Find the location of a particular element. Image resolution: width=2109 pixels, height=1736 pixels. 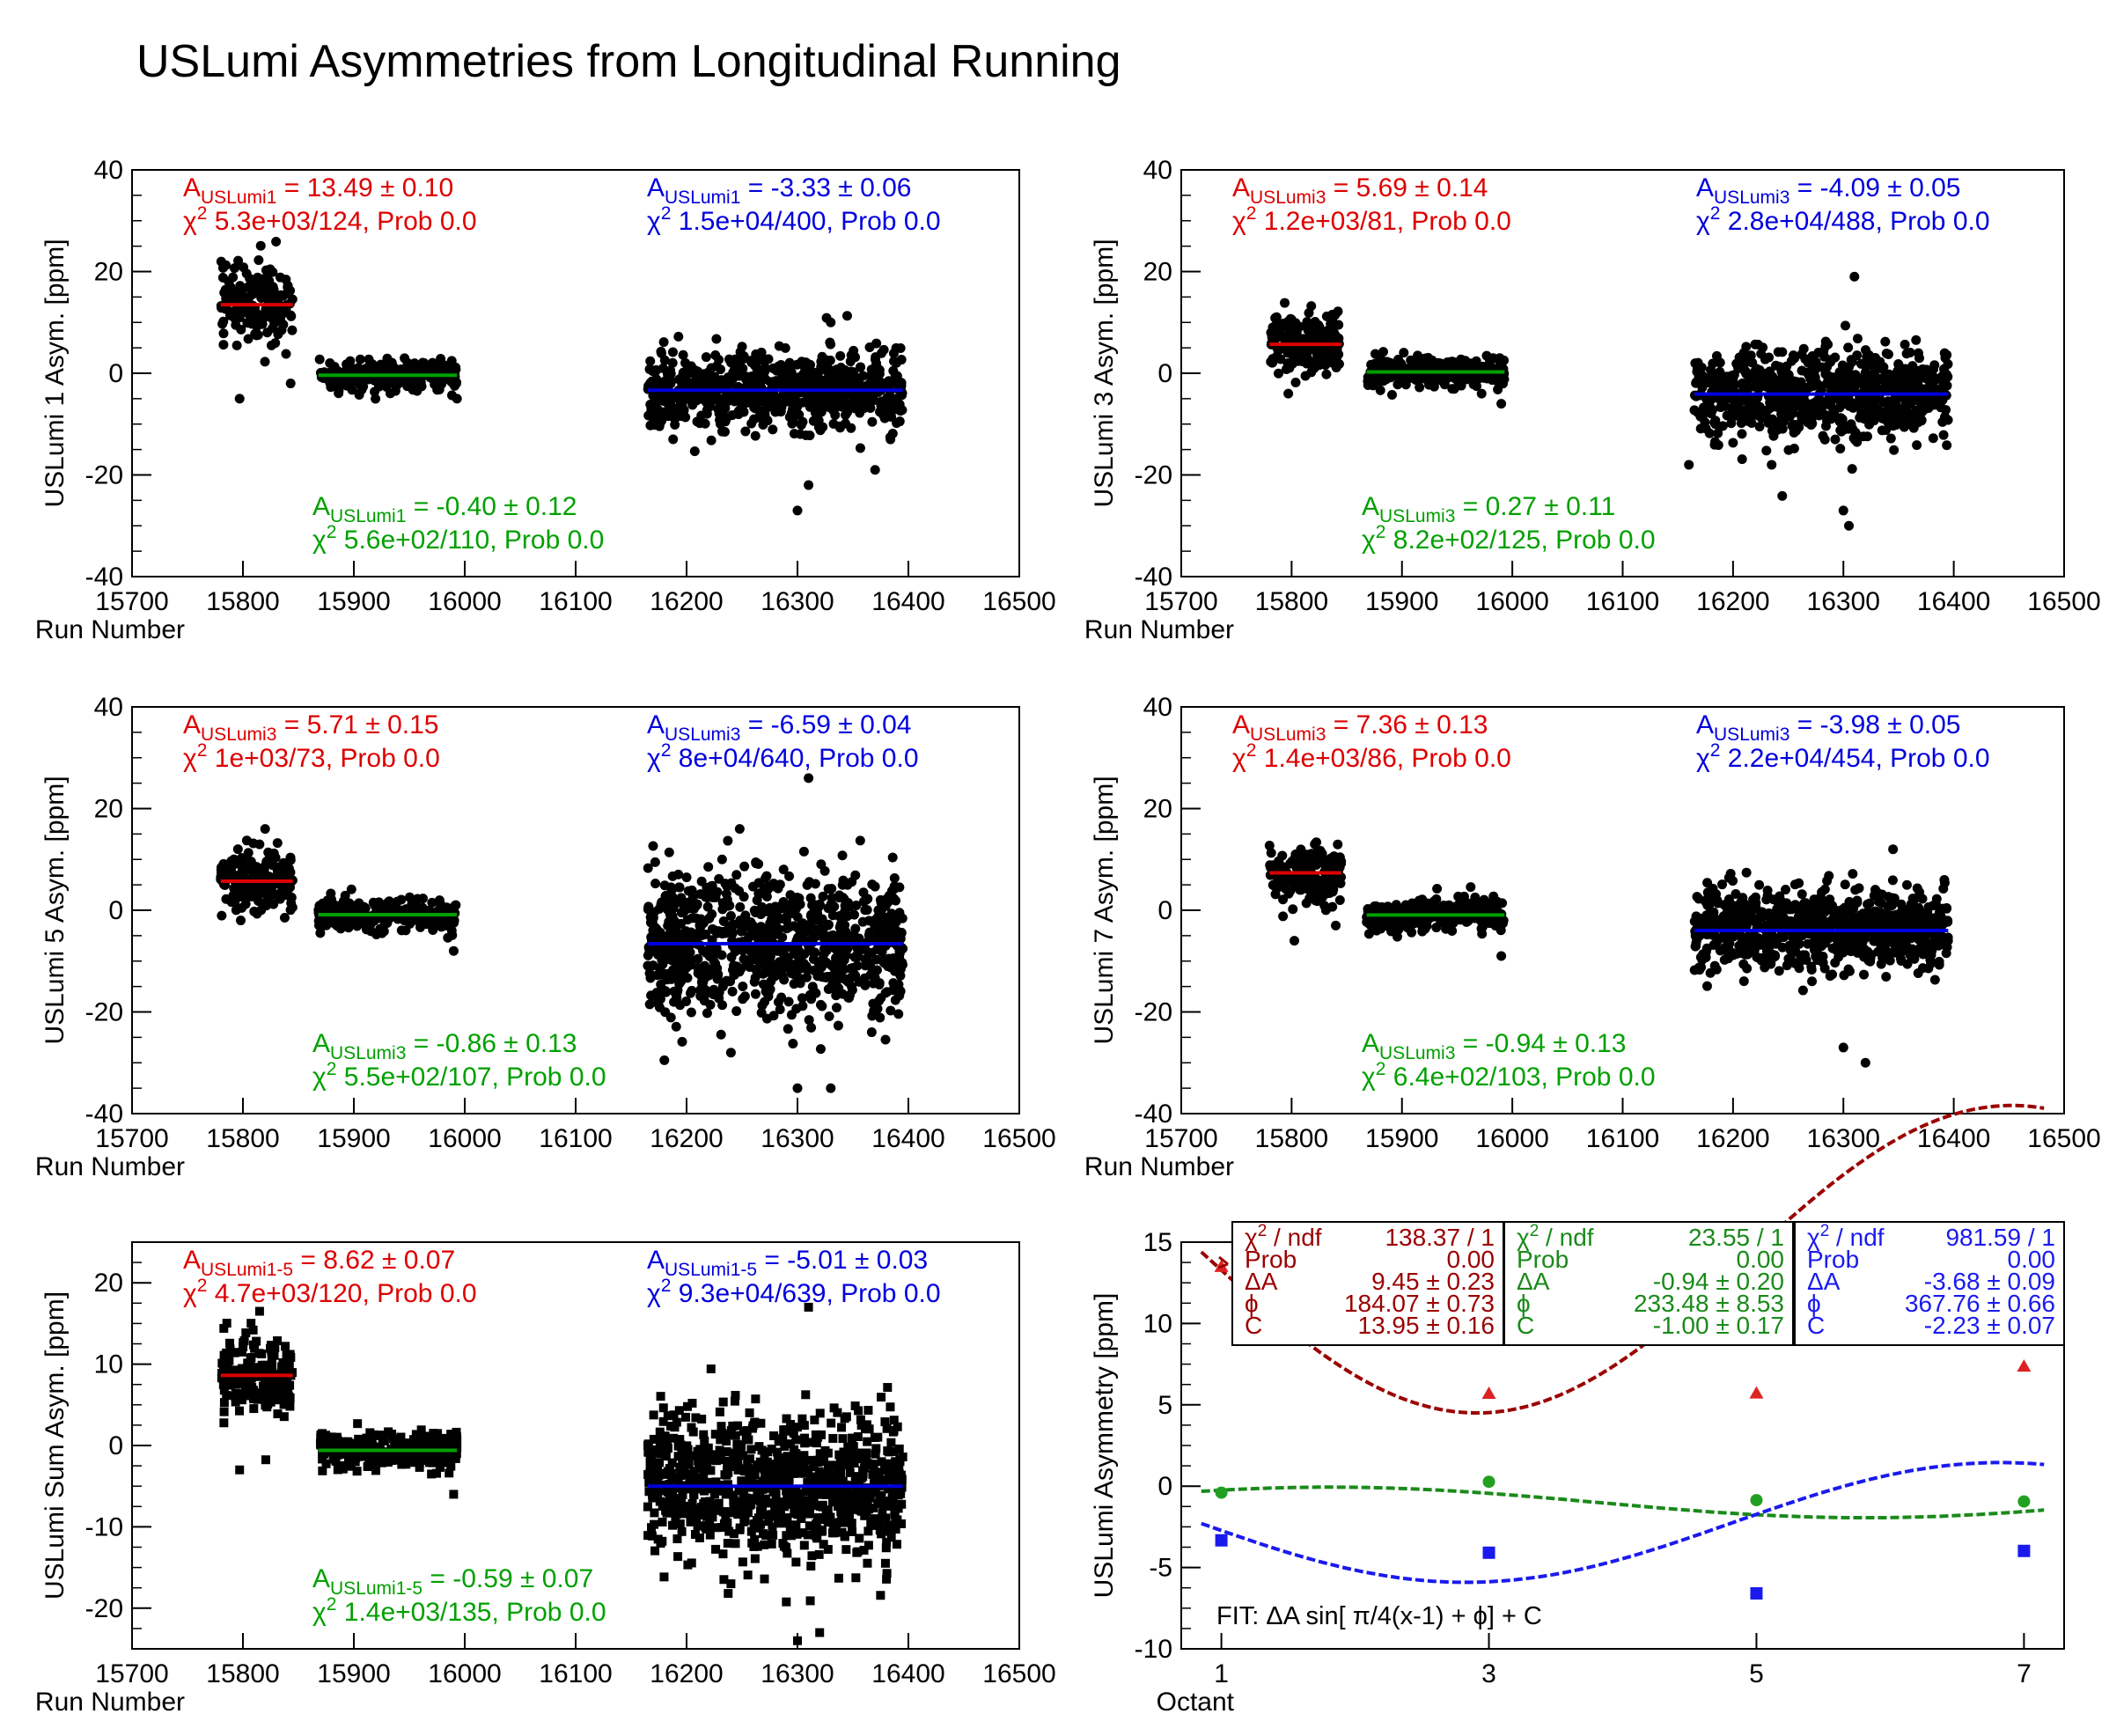

y-tick-label: 40 is located at coordinates (1157, 170).